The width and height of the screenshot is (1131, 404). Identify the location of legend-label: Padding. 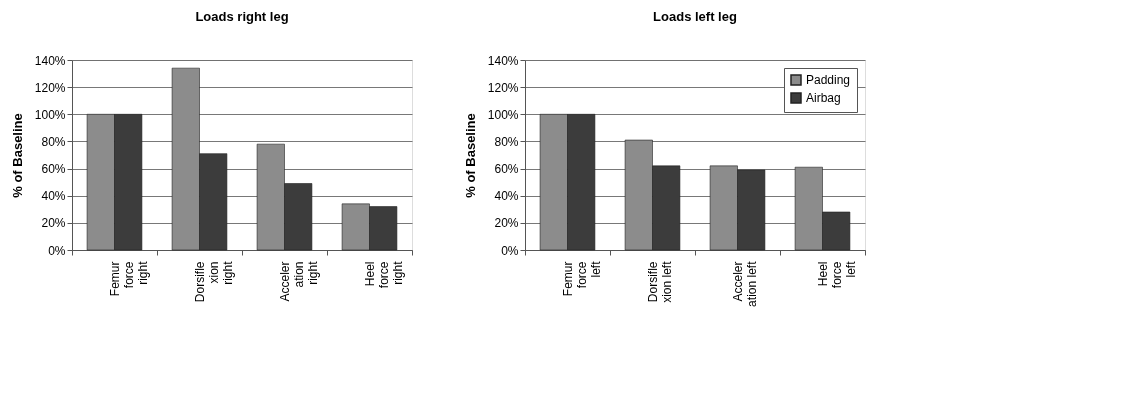
(828, 80).